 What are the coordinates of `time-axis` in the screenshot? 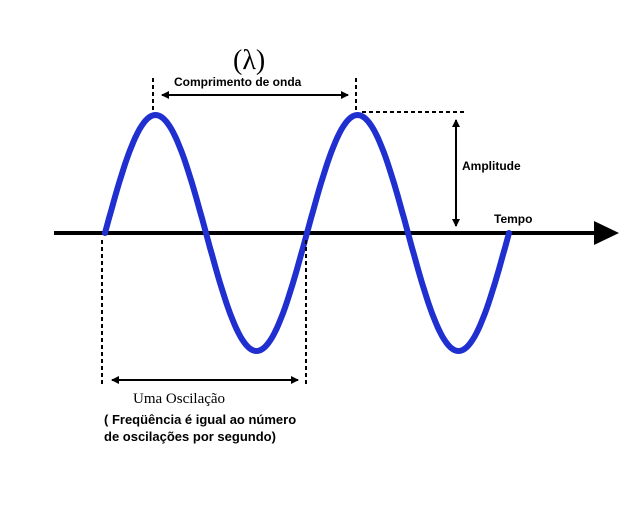 It's located at (336, 233).